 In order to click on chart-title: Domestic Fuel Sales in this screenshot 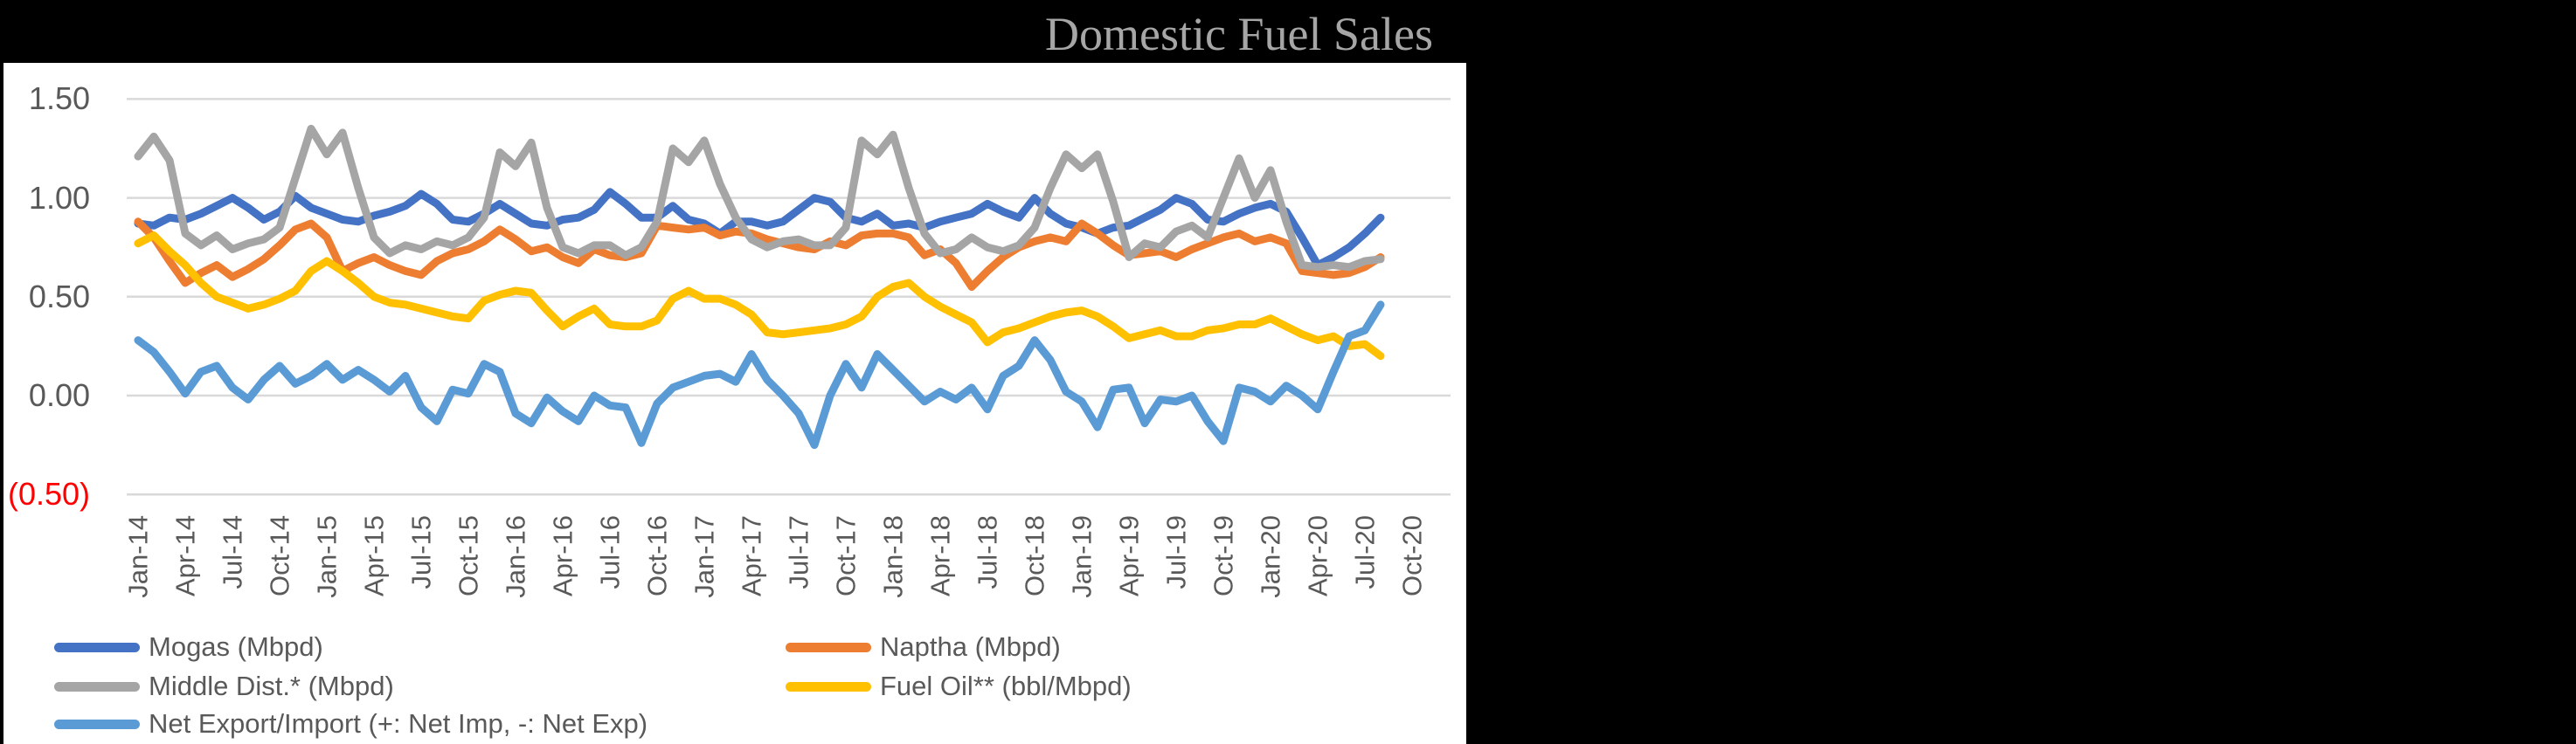, I will do `click(1239, 34)`.